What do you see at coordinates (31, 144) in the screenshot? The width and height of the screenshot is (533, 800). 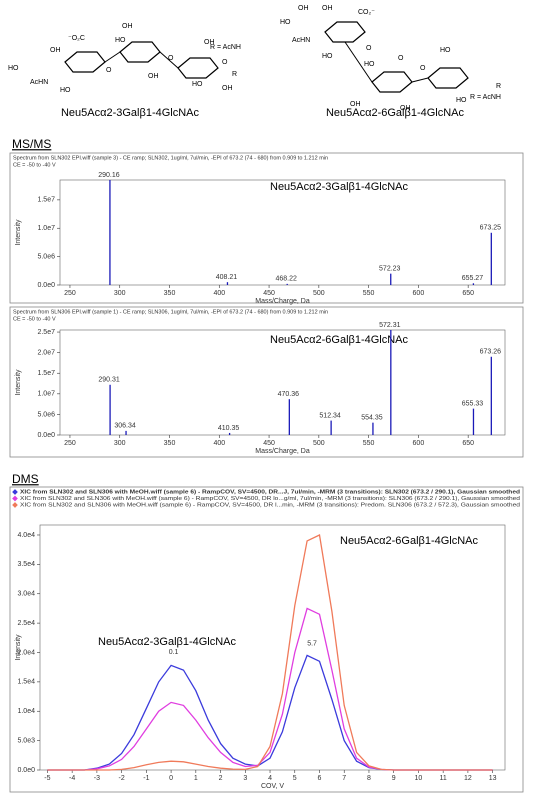 I see `section-heading: MS/MS` at bounding box center [31, 144].